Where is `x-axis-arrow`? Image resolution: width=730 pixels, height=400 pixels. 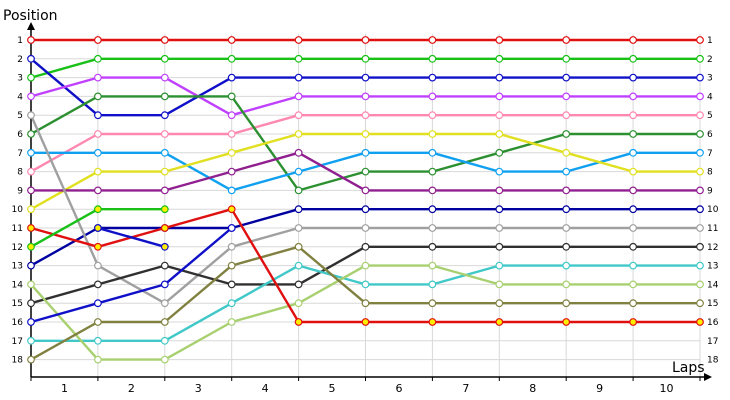 x-axis-arrow is located at coordinates (708, 377).